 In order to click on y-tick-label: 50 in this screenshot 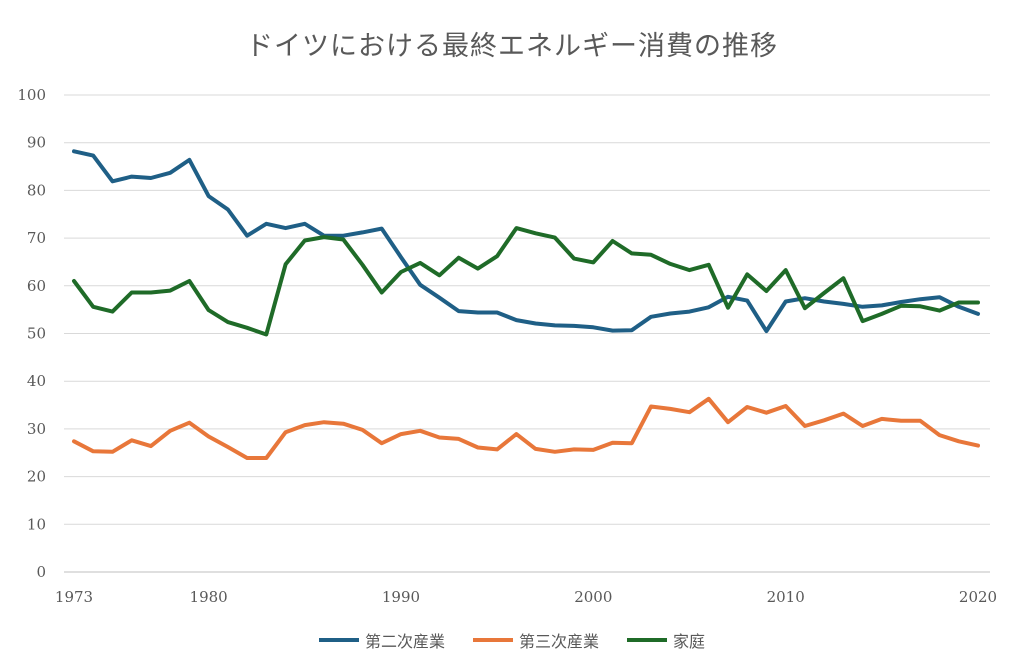, I will do `click(36, 334)`.